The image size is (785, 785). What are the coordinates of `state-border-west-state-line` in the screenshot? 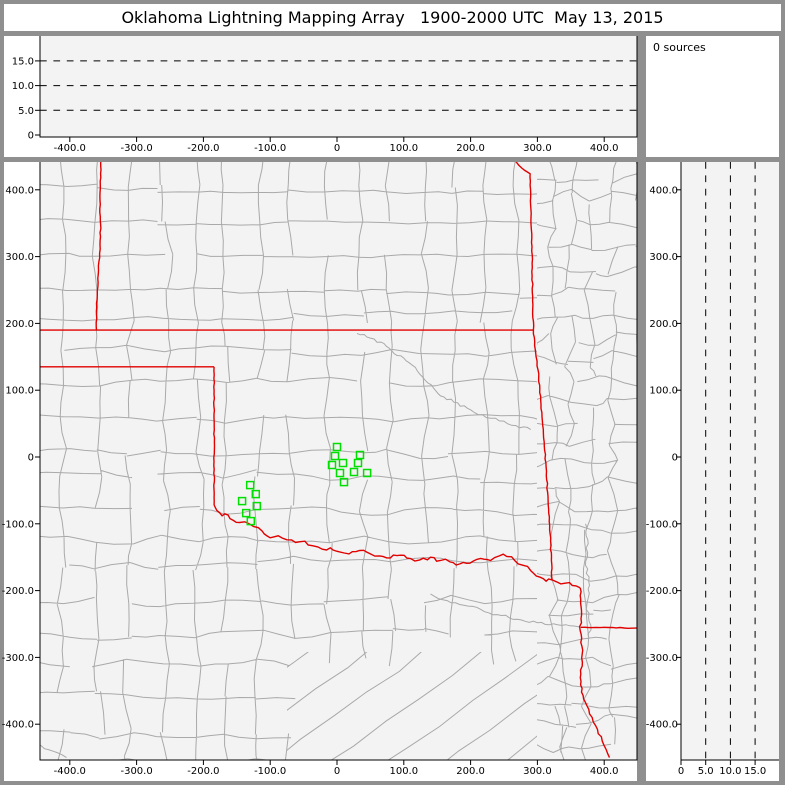 It's located at (98, 246).